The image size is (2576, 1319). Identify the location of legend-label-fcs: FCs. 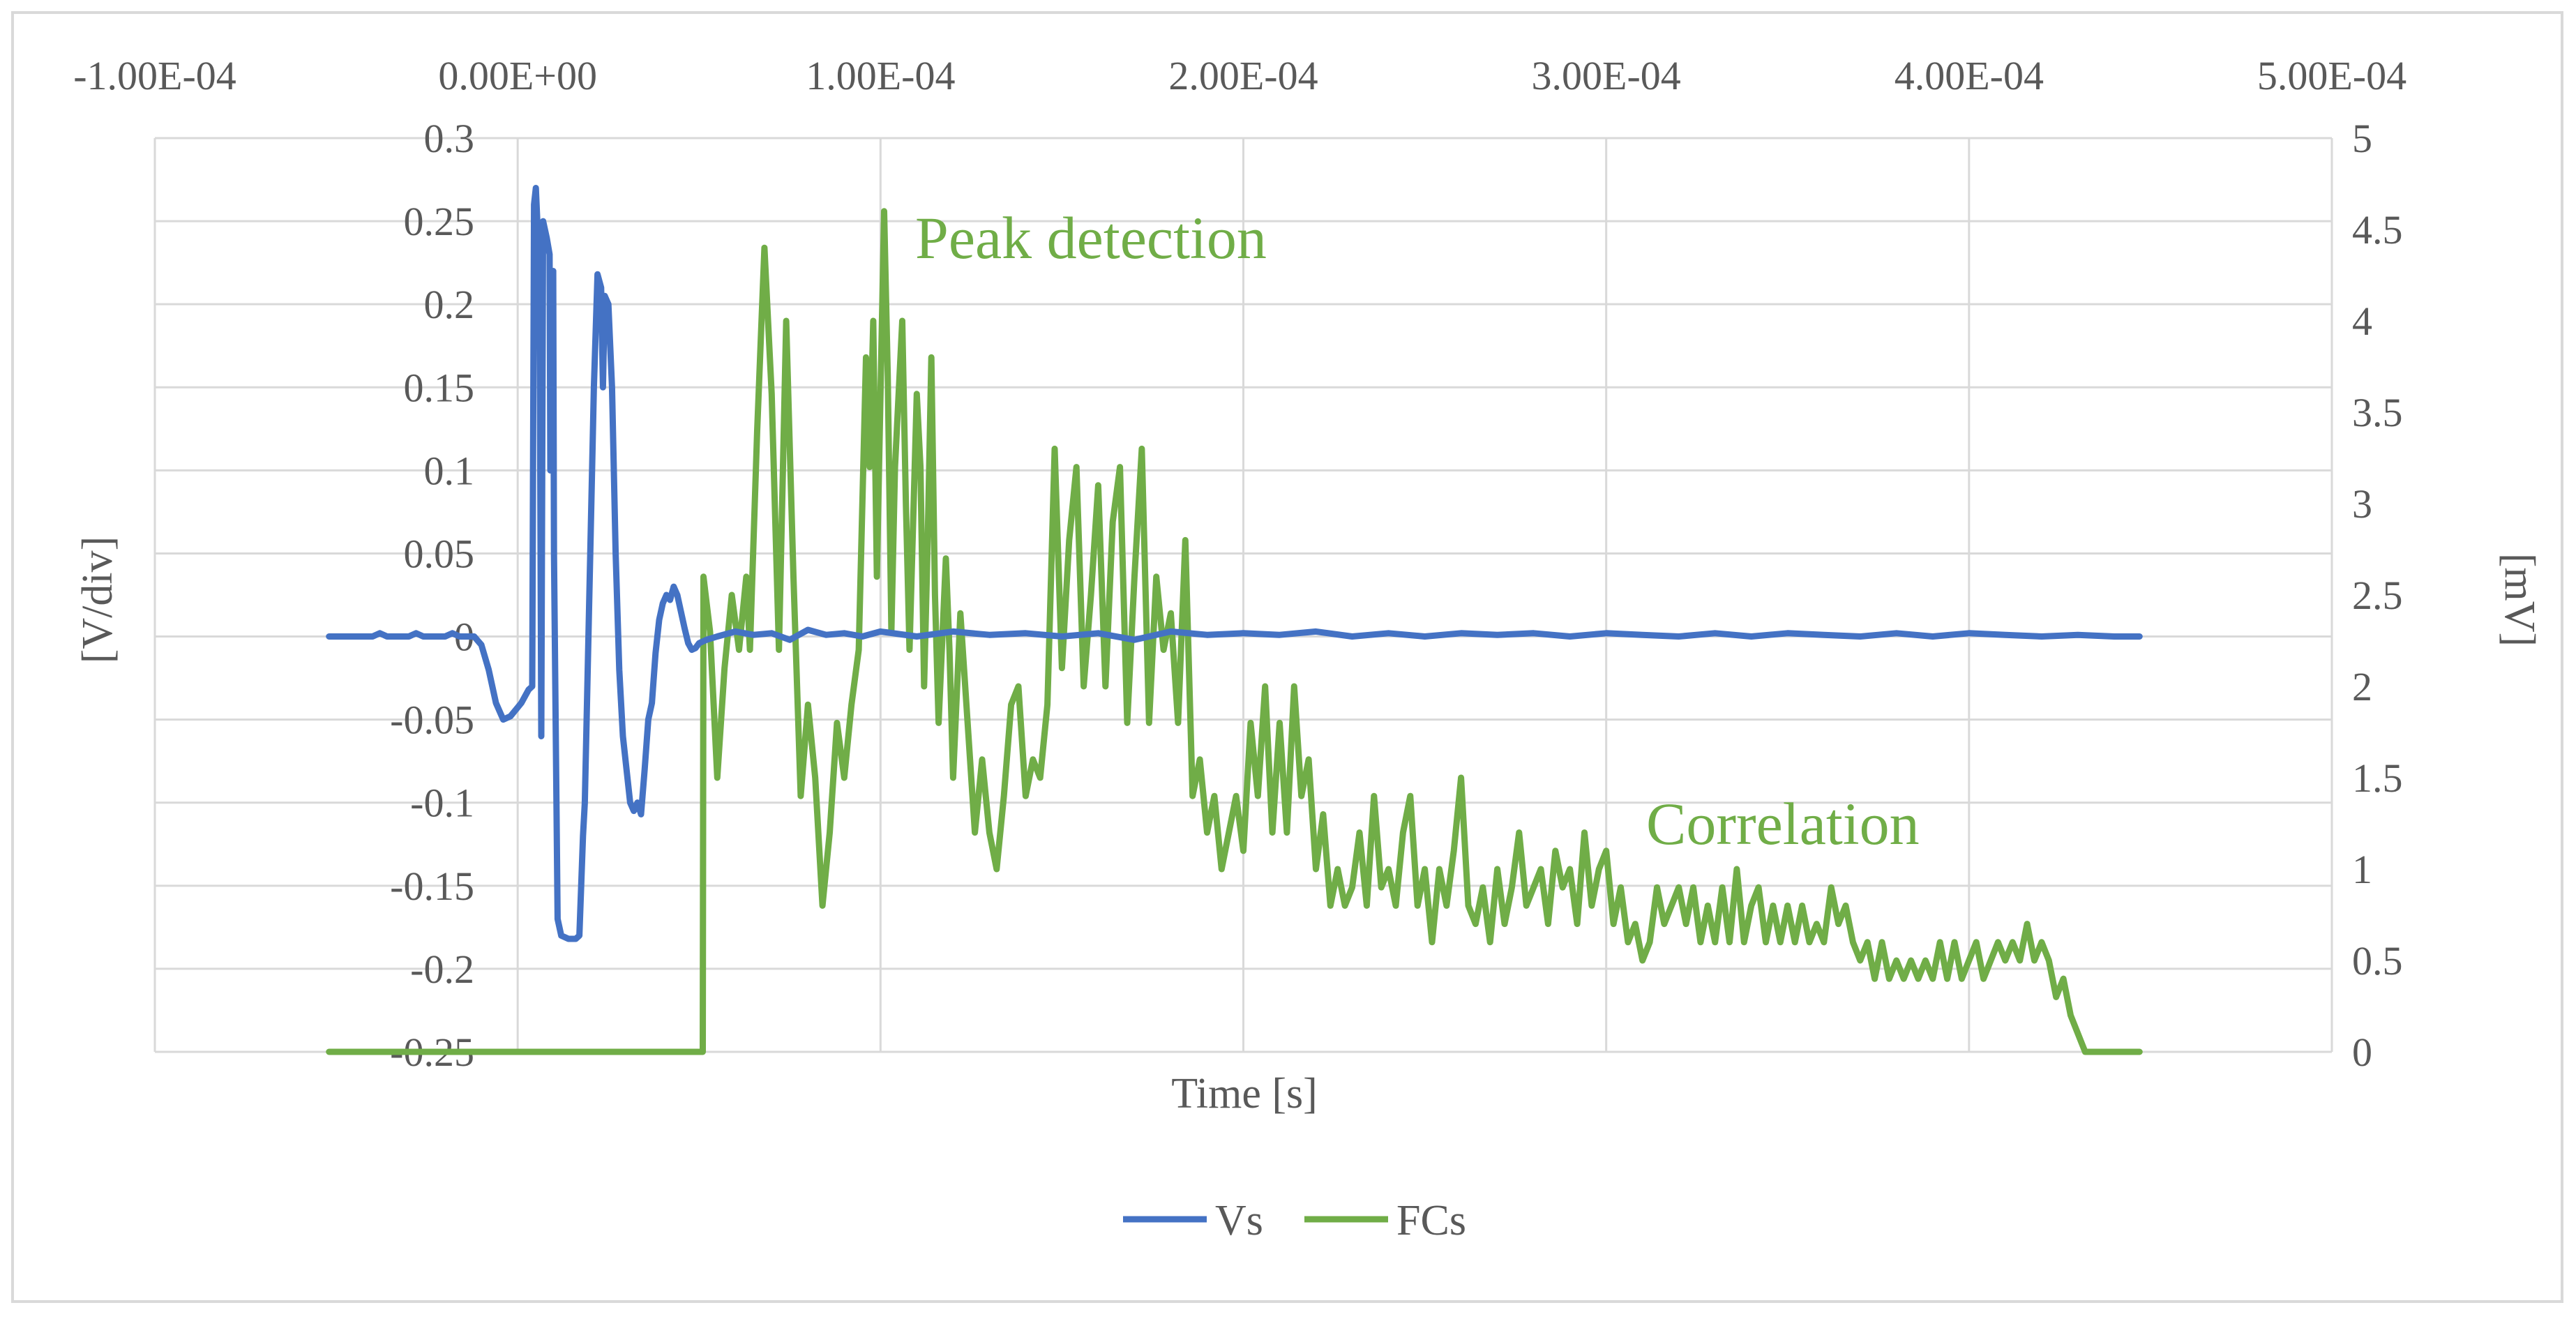
(1431, 1220).